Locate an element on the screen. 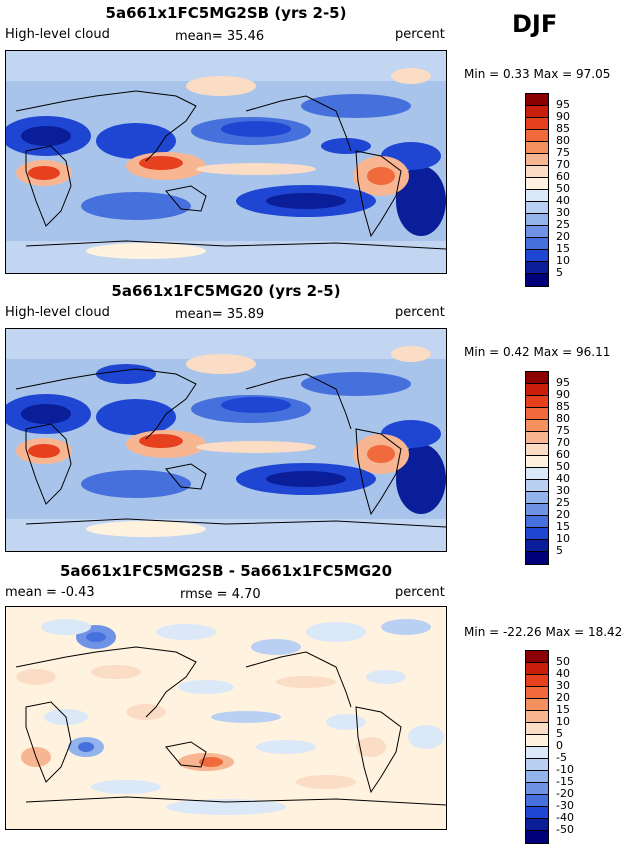 The image size is (643, 844). panel-3-units-label: percent is located at coordinates (420, 592).